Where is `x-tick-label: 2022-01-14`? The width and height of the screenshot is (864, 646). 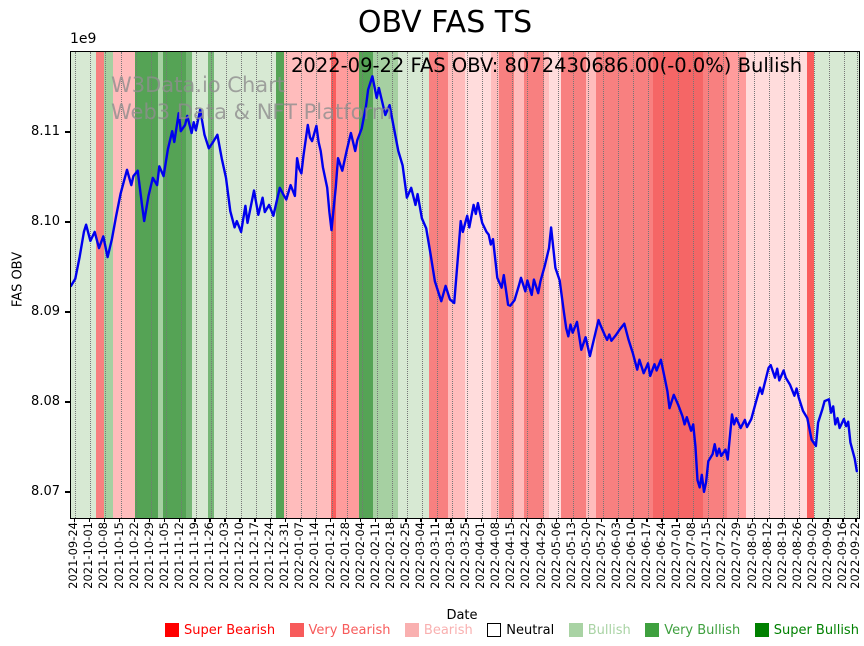 x-tick-label: 2022-01-14 is located at coordinates (314, 555).